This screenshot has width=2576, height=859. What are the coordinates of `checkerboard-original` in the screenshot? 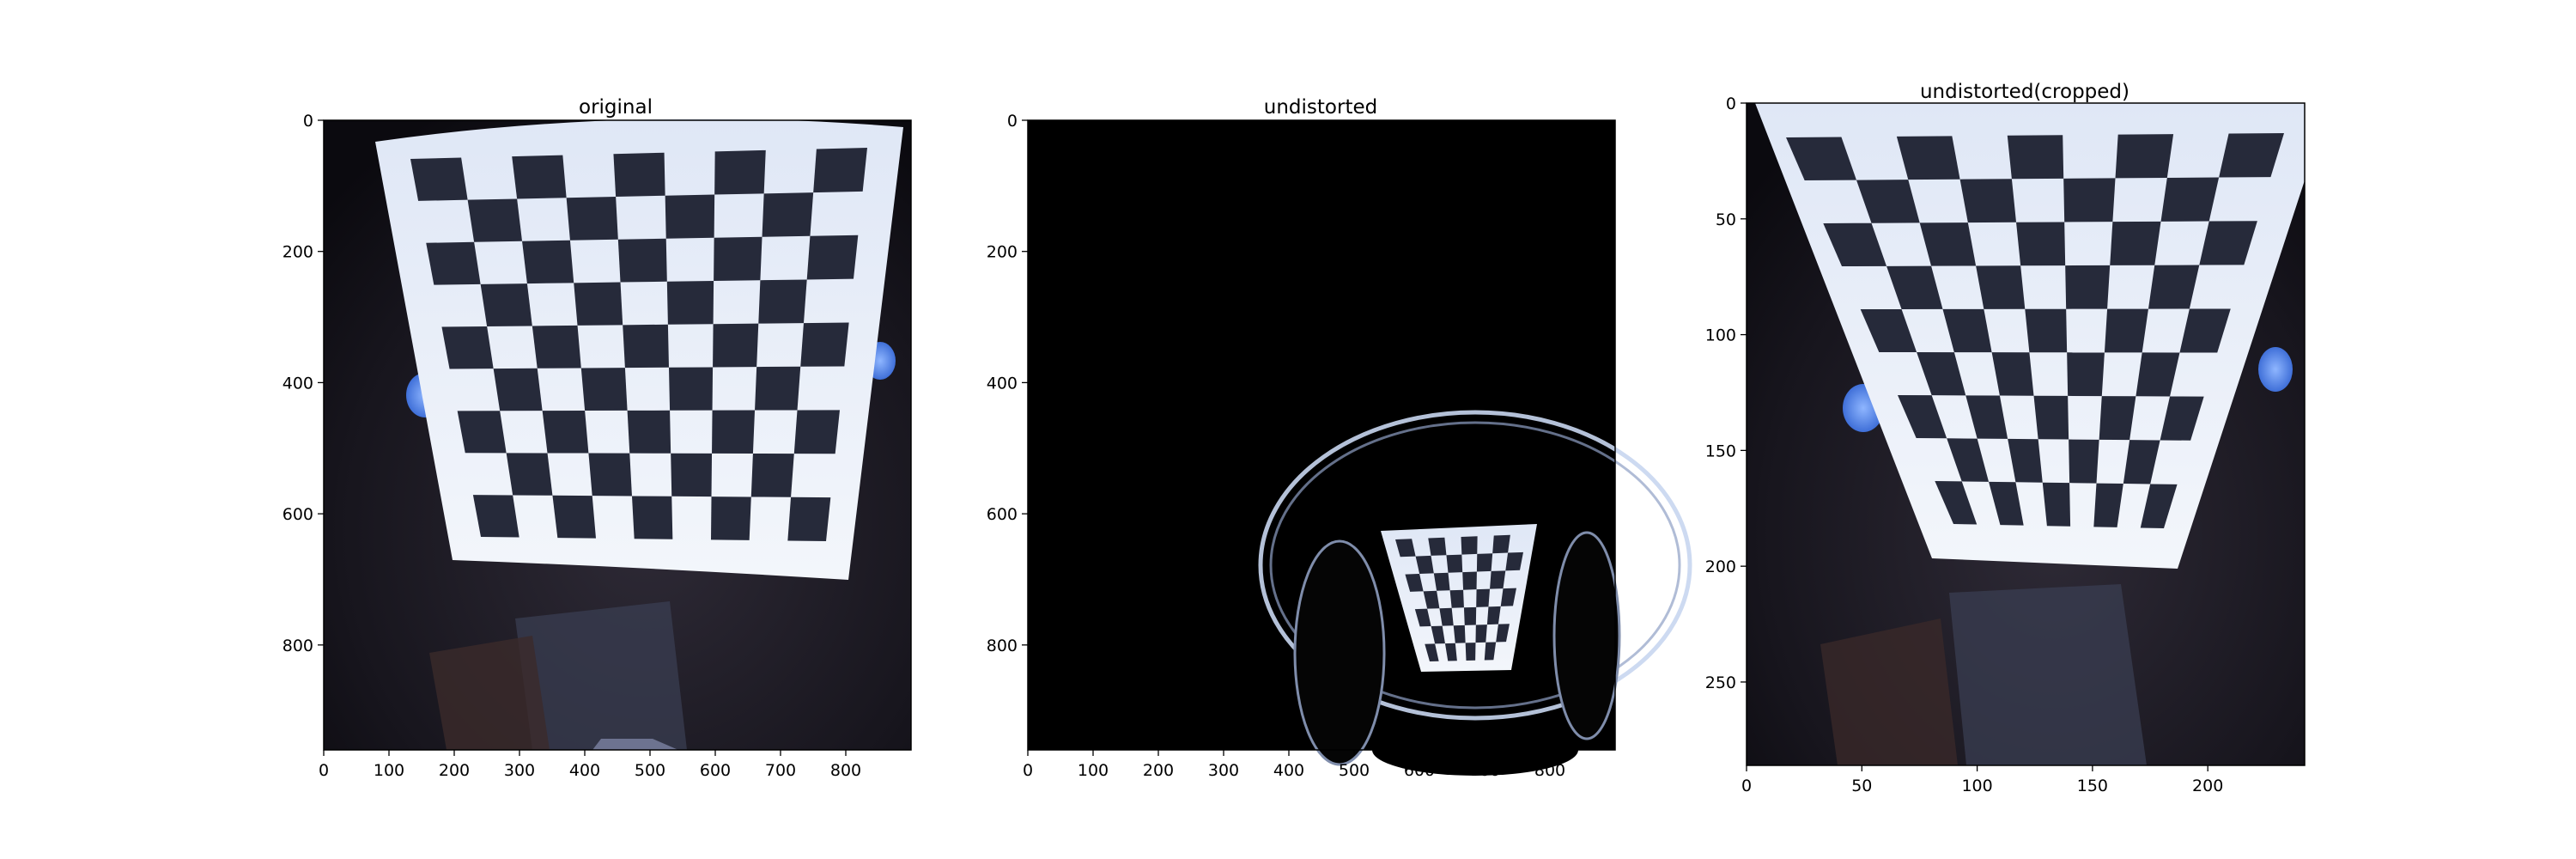 It's located at (638, 345).